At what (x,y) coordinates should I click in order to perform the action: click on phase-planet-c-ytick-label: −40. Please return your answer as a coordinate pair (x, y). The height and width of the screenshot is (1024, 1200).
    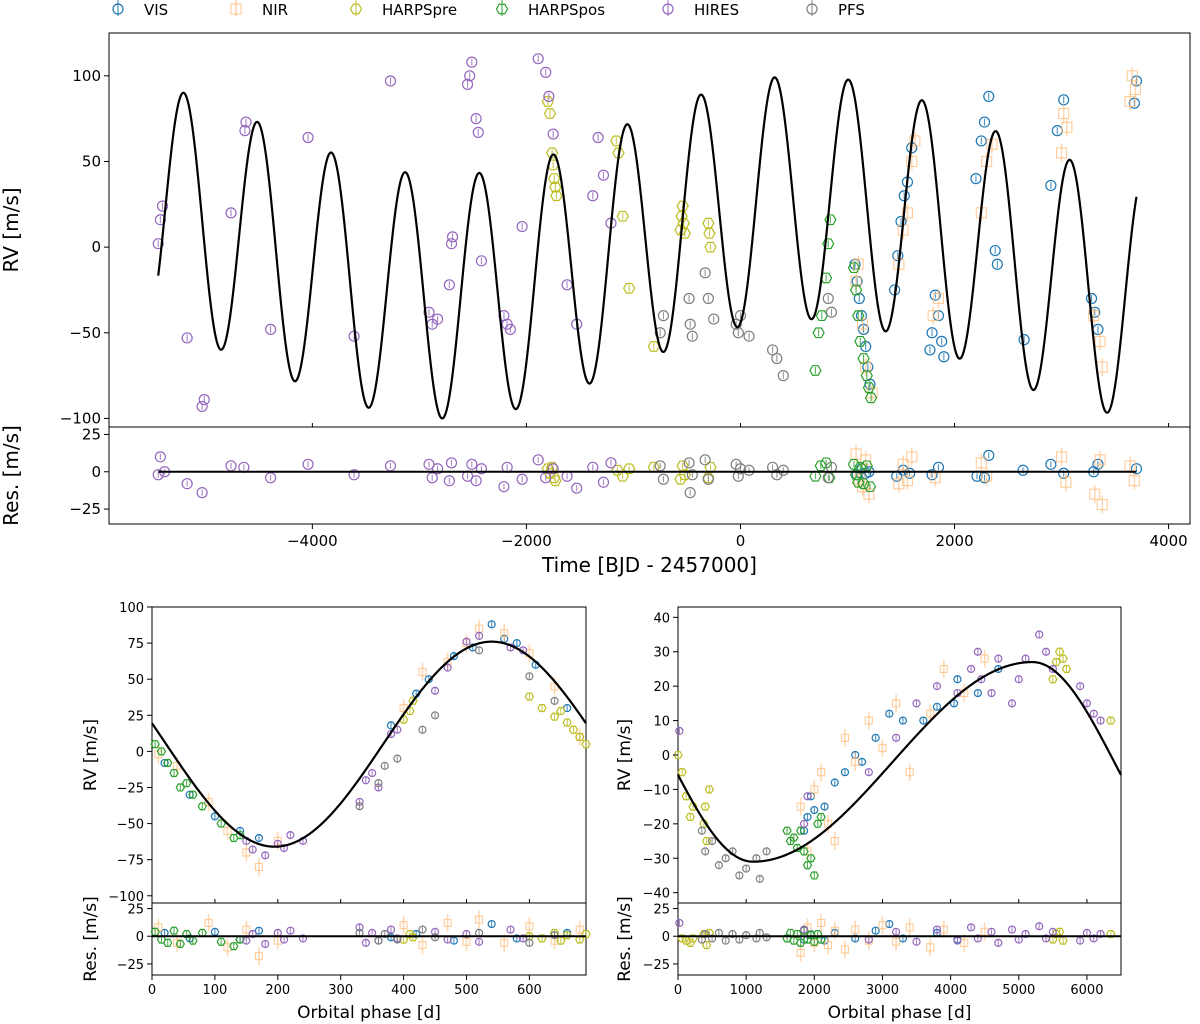
    Looking at the image, I should click on (656, 894).